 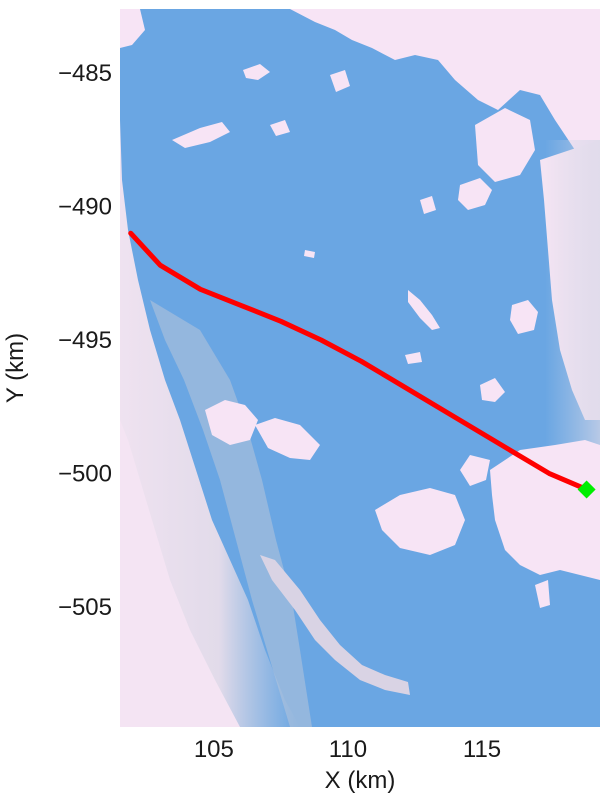 I want to click on ice-region-left-core, so click(x=180, y=573).